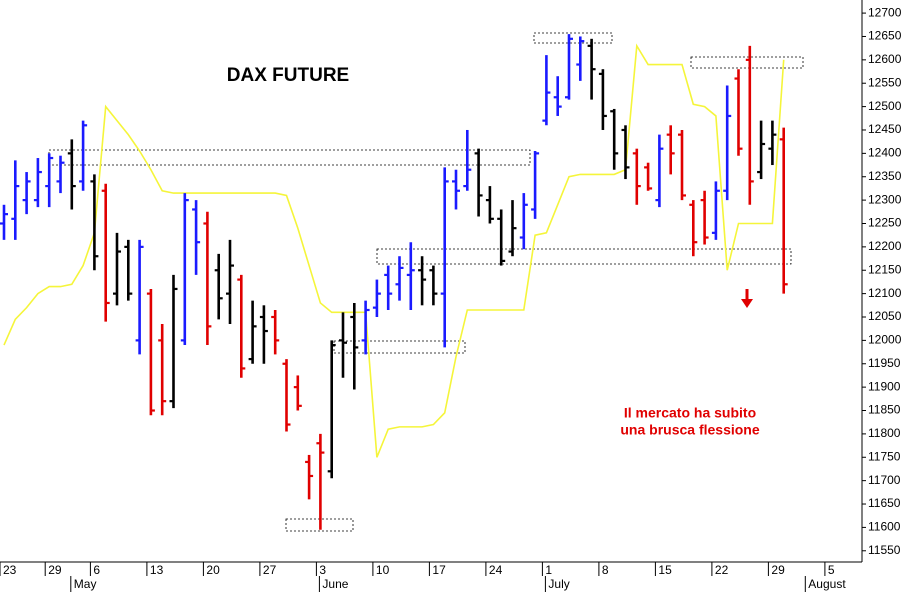 This screenshot has height=592, width=915. Describe the element at coordinates (10, 570) in the screenshot. I see `x-tick-label: 23` at that location.